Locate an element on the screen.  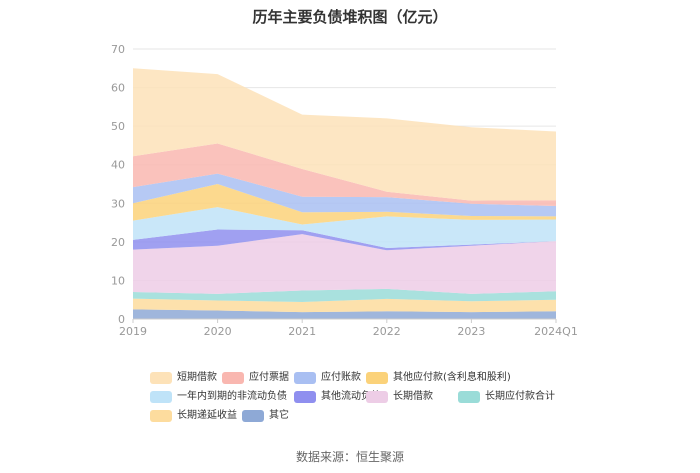
x-tick-label: 2024Q1 is located at coordinates (556, 331).